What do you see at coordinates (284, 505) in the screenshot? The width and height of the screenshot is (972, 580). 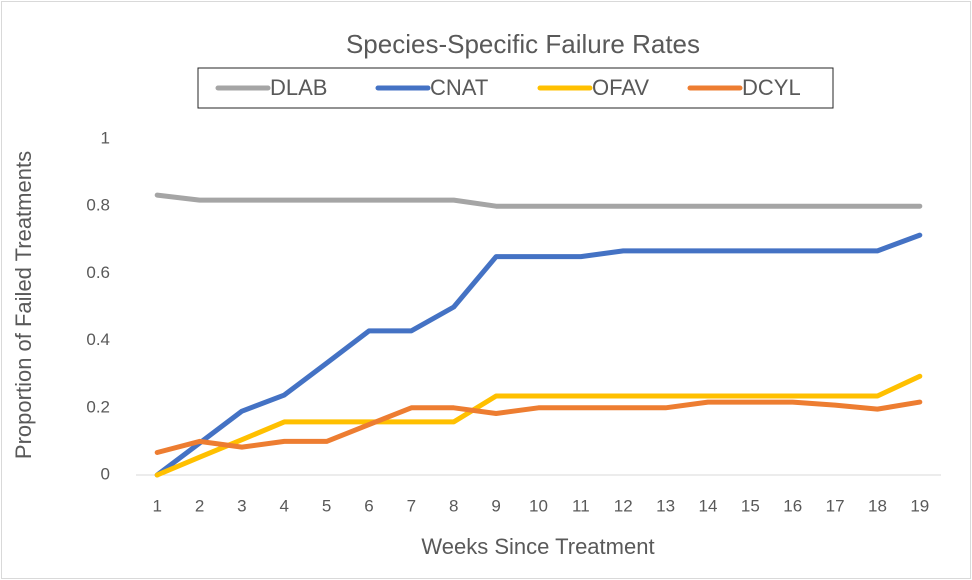 I see `x-tick-label: 4` at bounding box center [284, 505].